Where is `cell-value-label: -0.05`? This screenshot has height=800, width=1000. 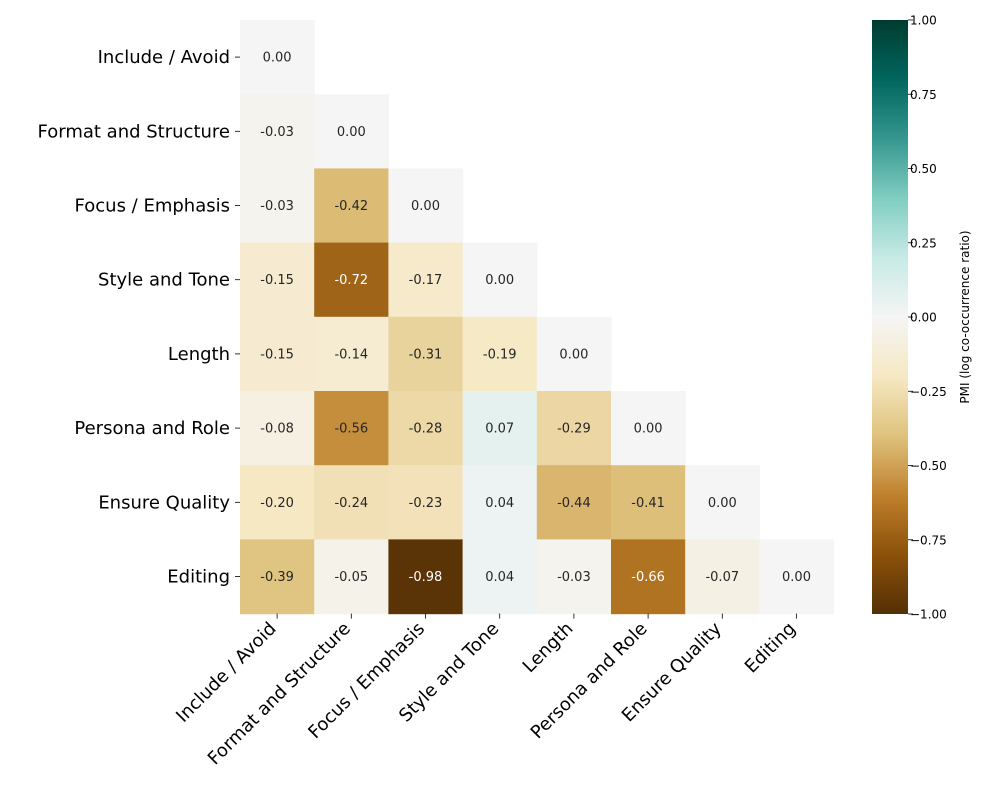 cell-value-label: -0.05 is located at coordinates (351, 577).